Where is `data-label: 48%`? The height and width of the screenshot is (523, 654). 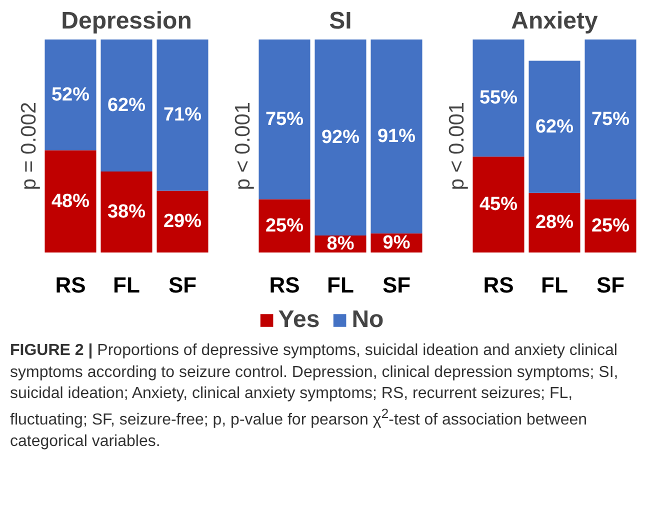
data-label: 48% is located at coordinates (70, 201).